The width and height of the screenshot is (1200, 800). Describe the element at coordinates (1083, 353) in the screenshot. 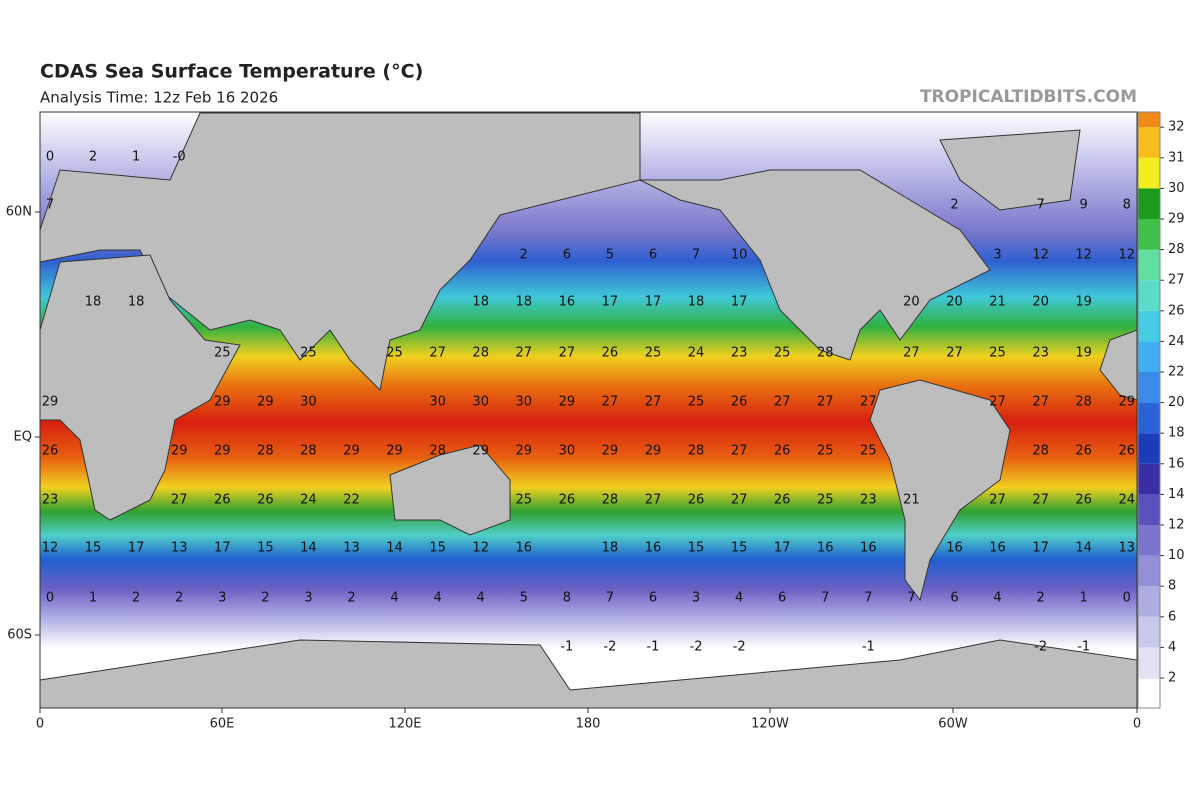

I see `sst-label: 19` at that location.